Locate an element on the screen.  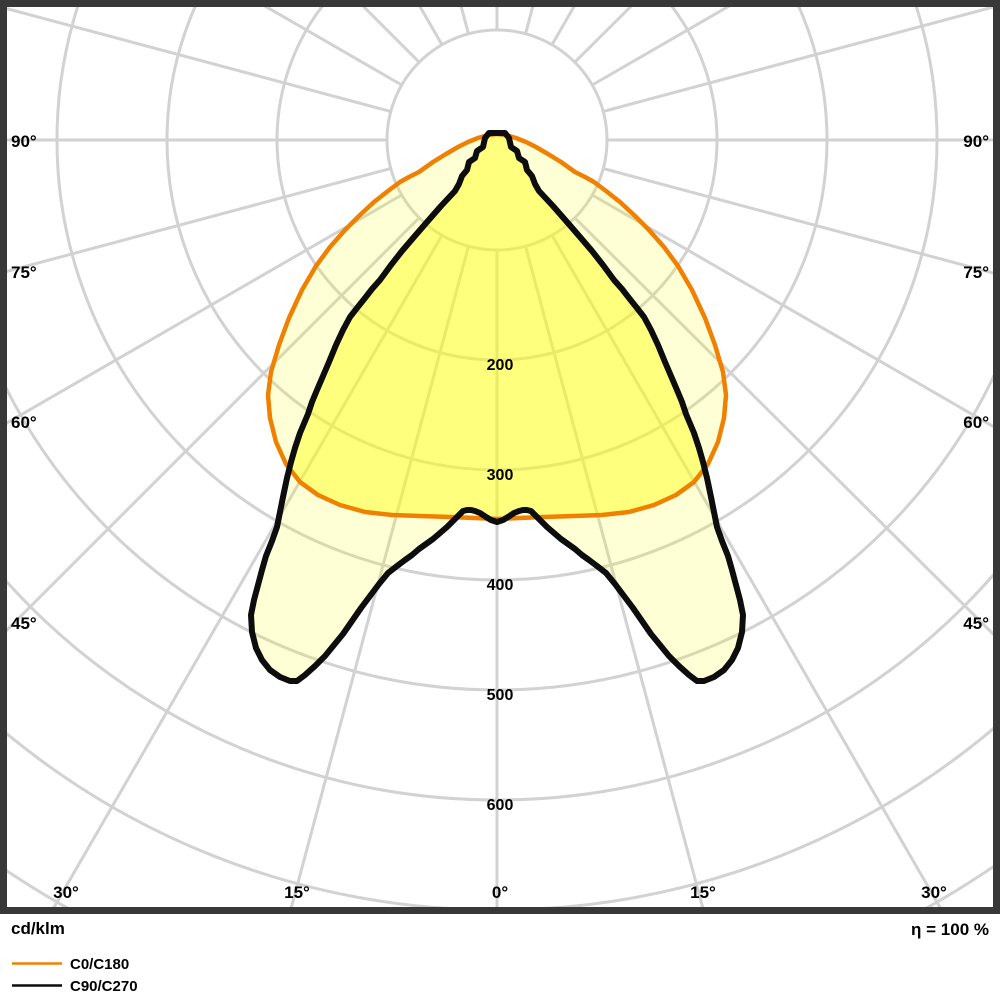
unit-label: cd/klm is located at coordinates (38, 928).